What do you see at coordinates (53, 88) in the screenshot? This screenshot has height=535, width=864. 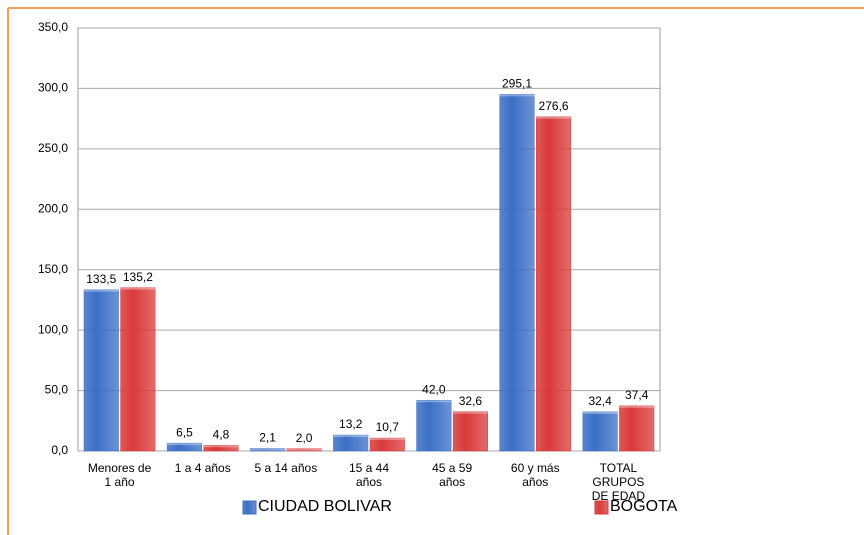 I see `y-tick-label: 300,0` at bounding box center [53, 88].